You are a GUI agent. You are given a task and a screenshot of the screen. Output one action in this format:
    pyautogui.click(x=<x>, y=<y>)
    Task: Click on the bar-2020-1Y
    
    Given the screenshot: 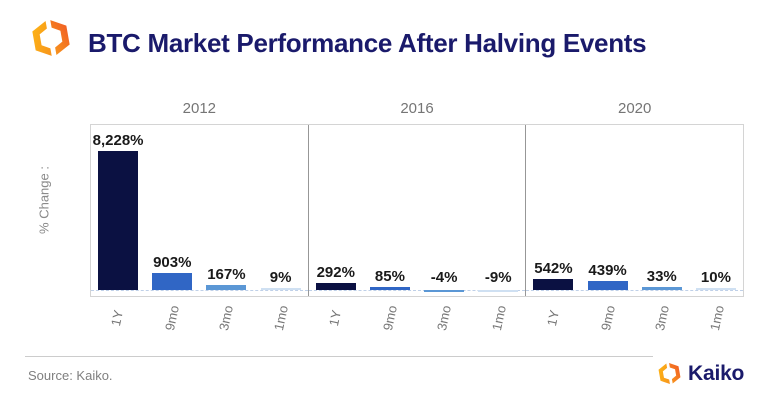 What is the action you would take?
    pyautogui.click(x=553, y=284)
    